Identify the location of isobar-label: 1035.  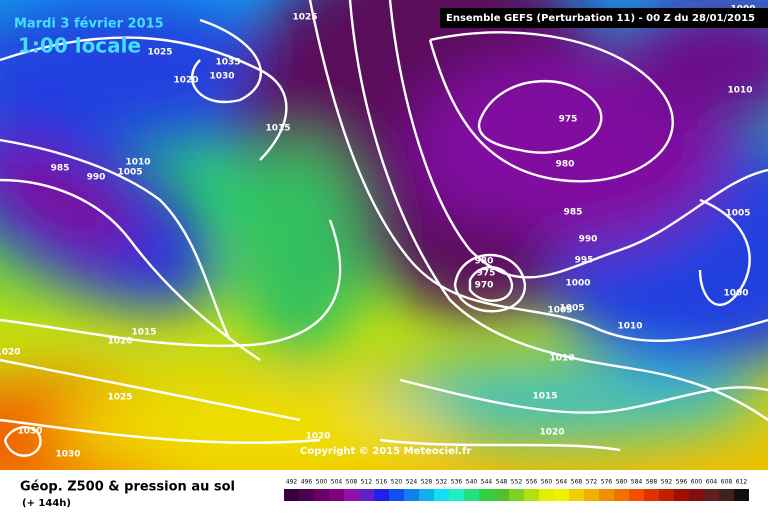
(227, 63).